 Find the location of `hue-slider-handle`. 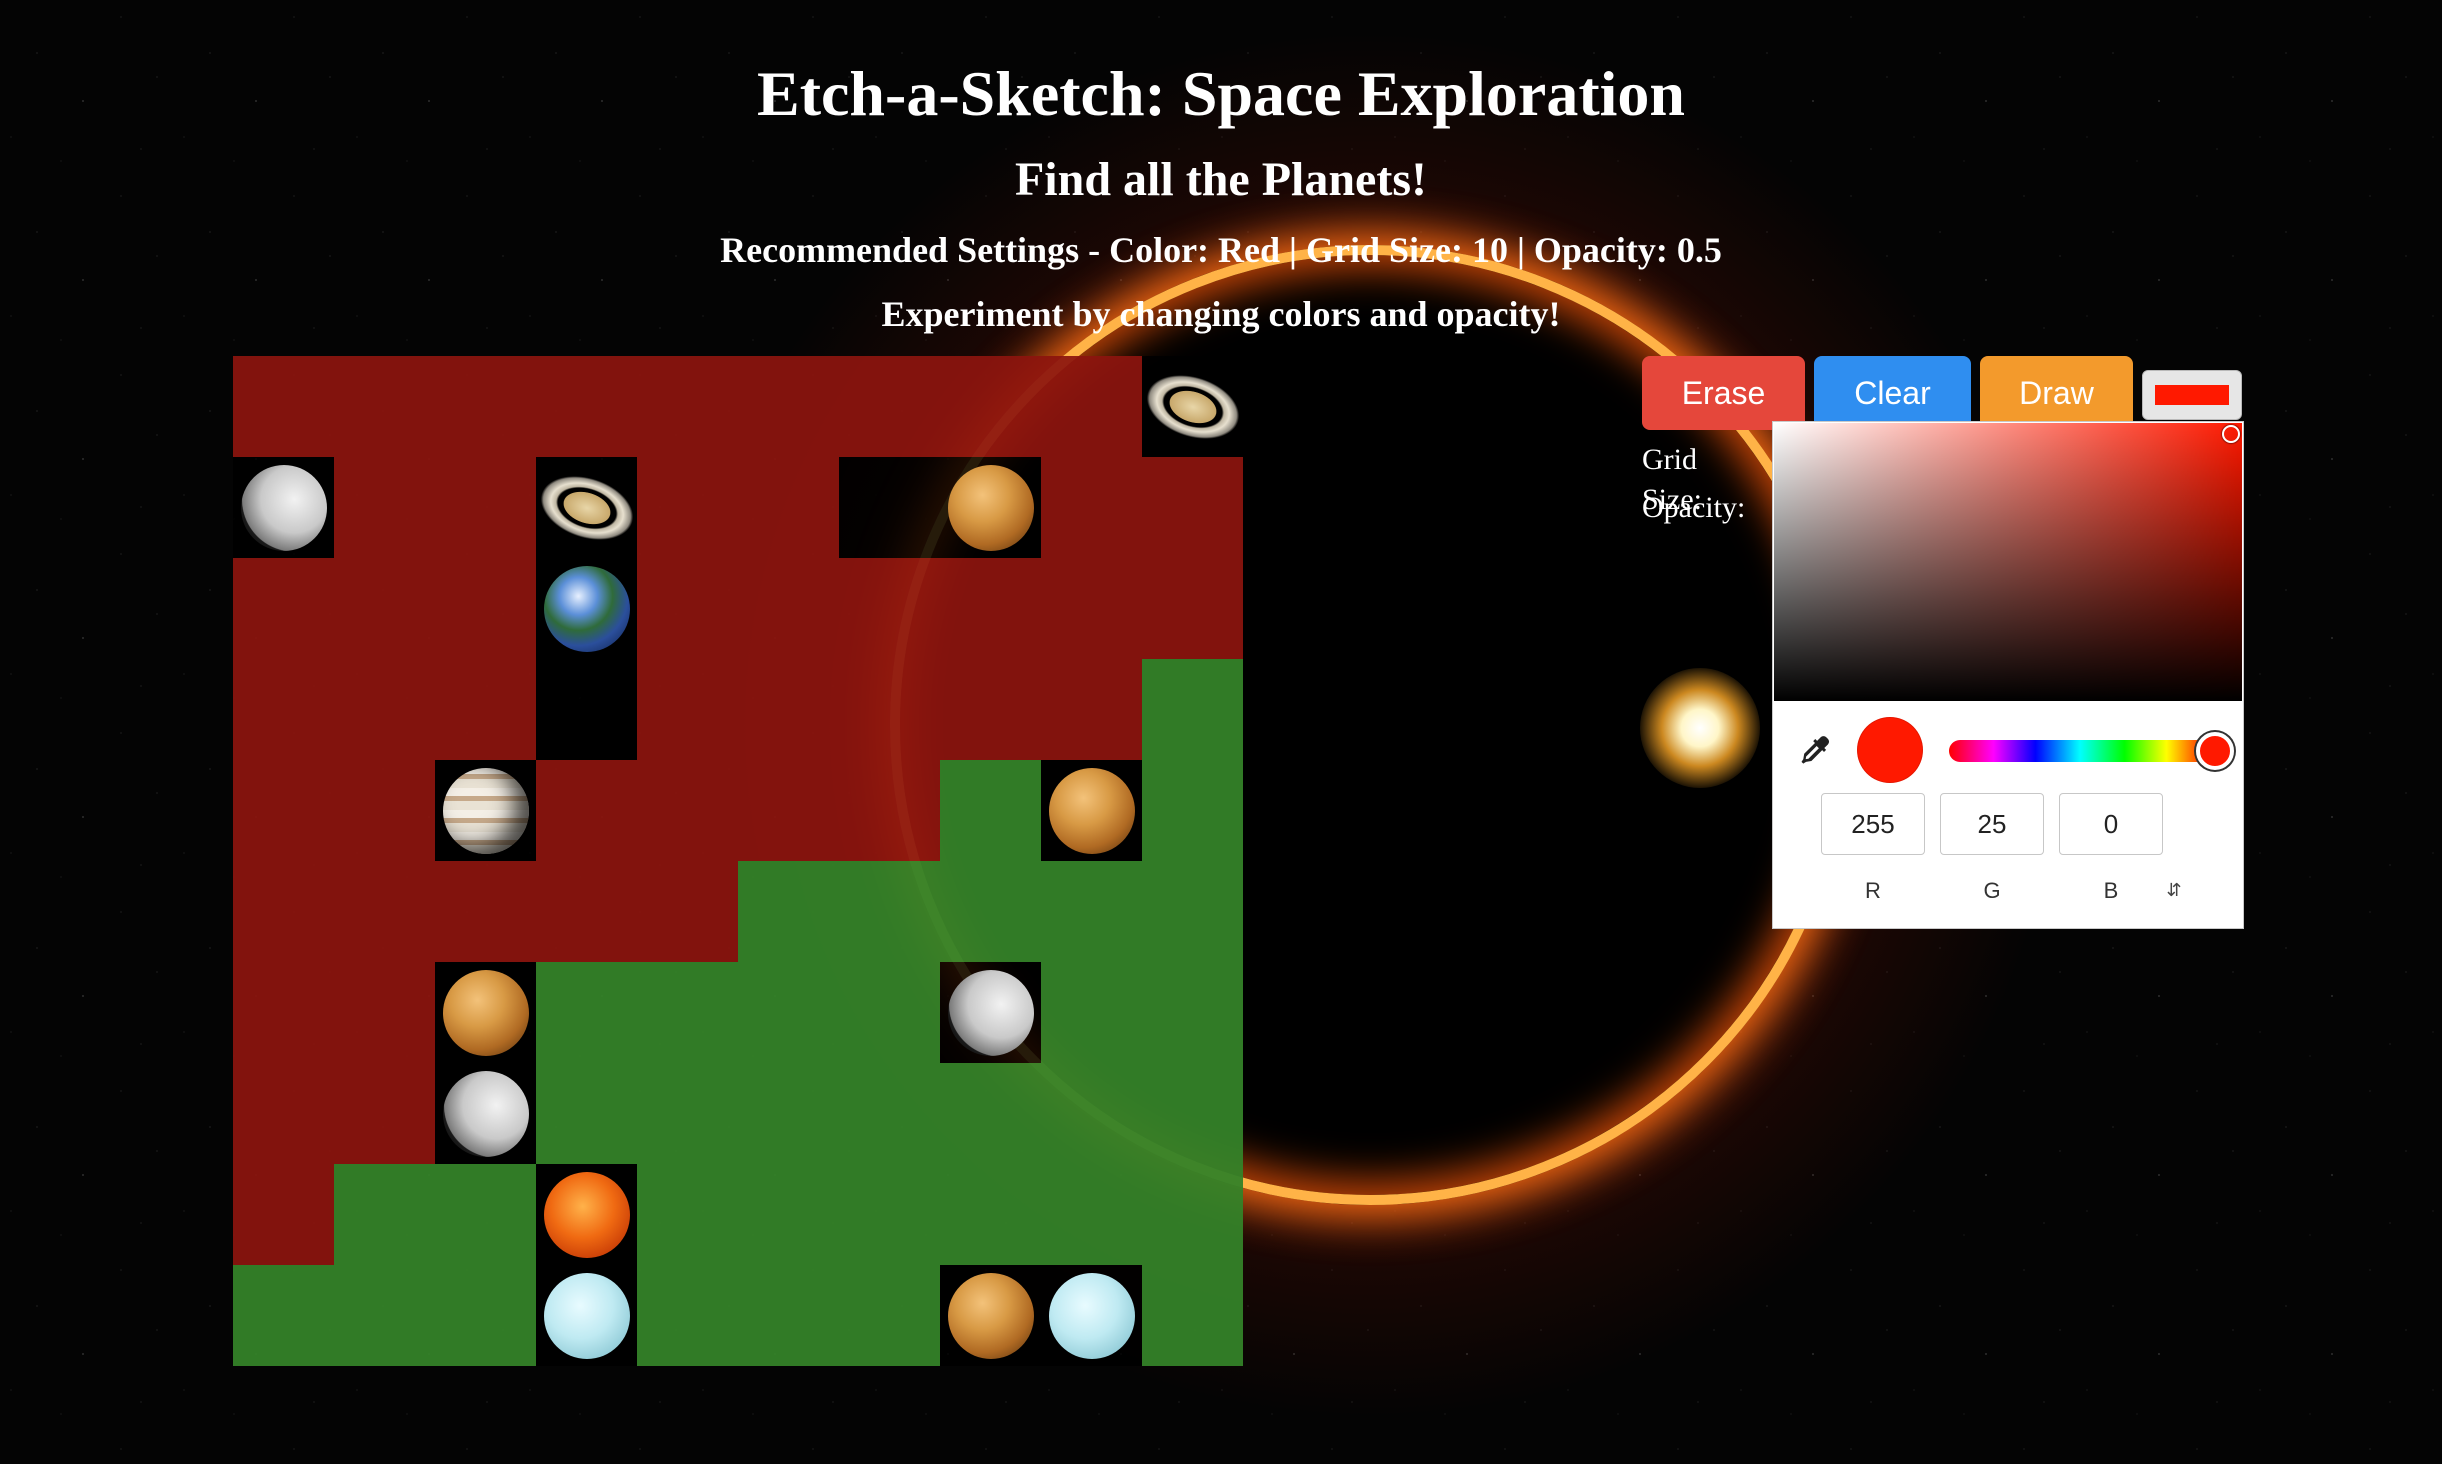

hue-slider-handle is located at coordinates (2215, 751).